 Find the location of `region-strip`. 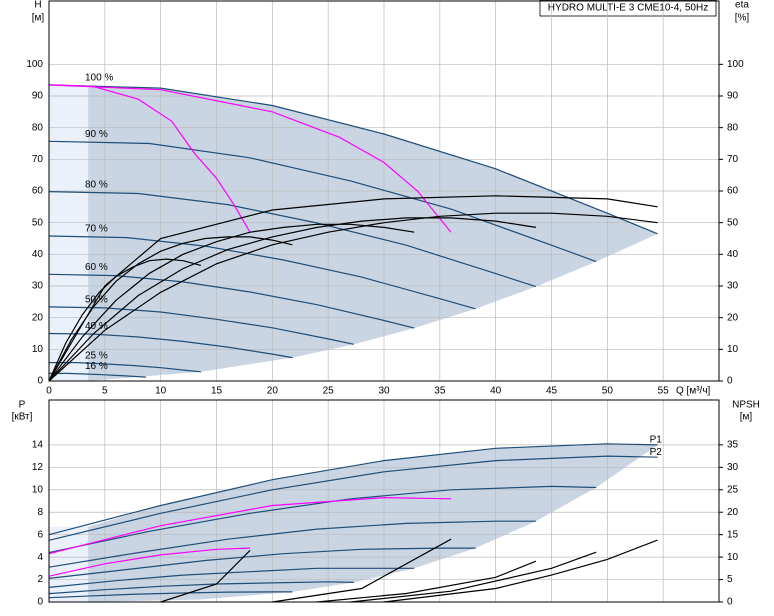

region-strip is located at coordinates (69, 233).